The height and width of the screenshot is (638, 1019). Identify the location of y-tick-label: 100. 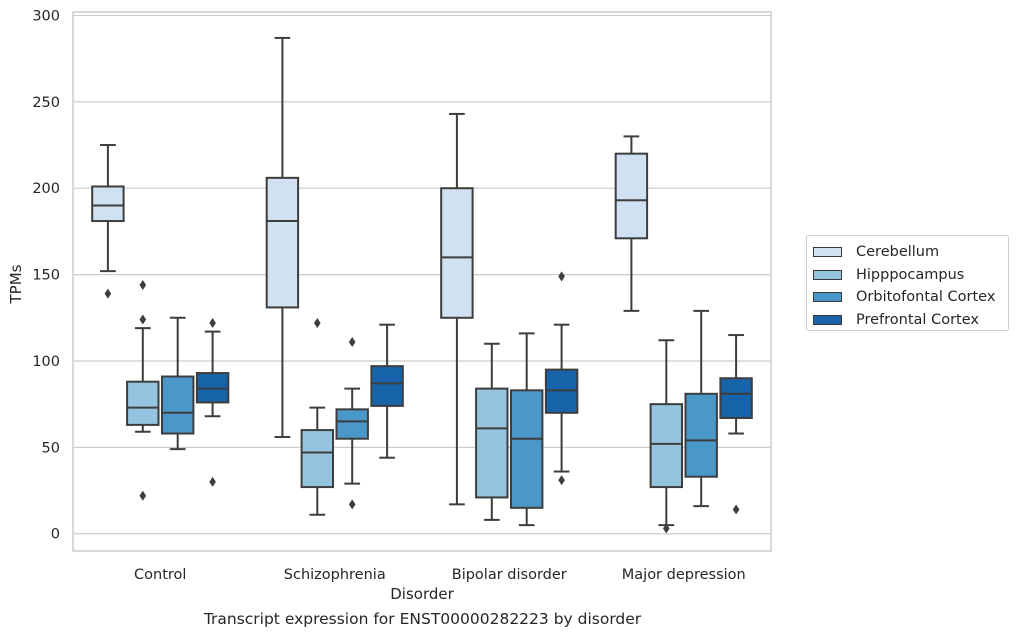
(46, 362).